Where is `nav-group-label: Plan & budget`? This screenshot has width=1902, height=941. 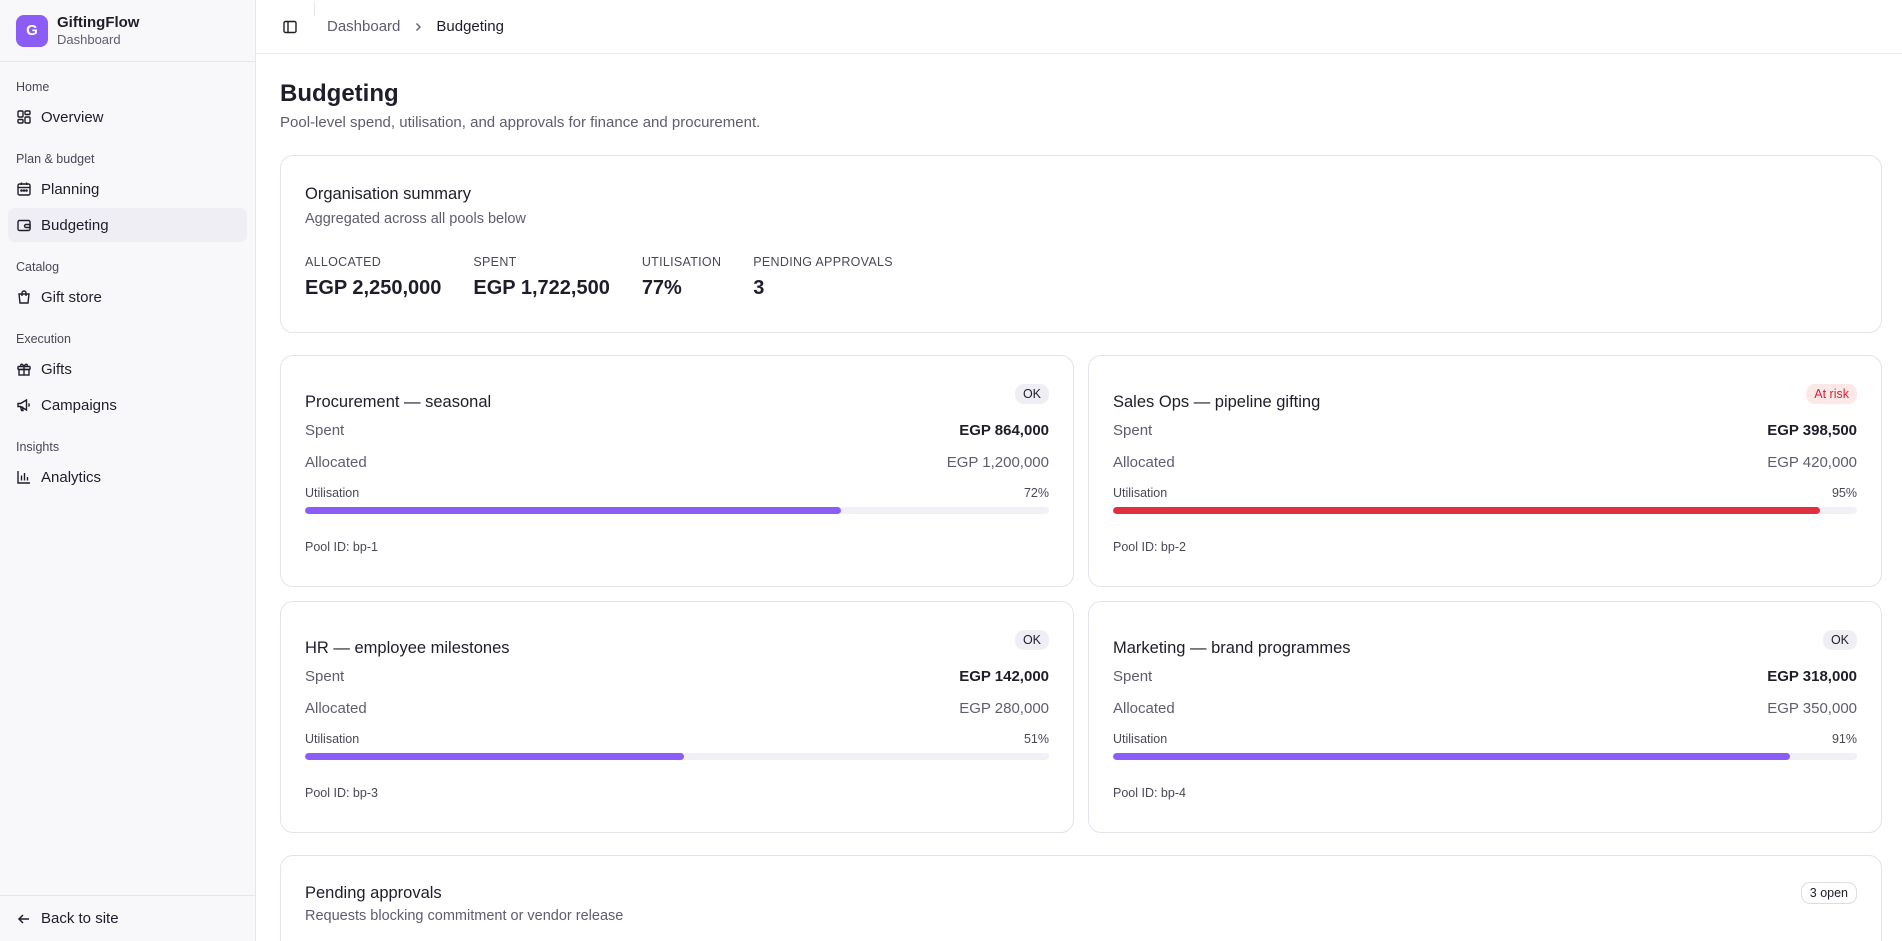 nav-group-label: Plan & budget is located at coordinates (55, 159).